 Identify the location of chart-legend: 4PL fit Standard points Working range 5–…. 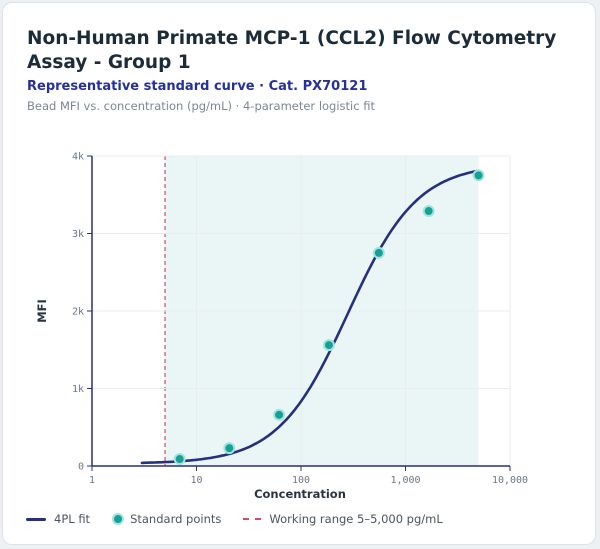
(245, 519).